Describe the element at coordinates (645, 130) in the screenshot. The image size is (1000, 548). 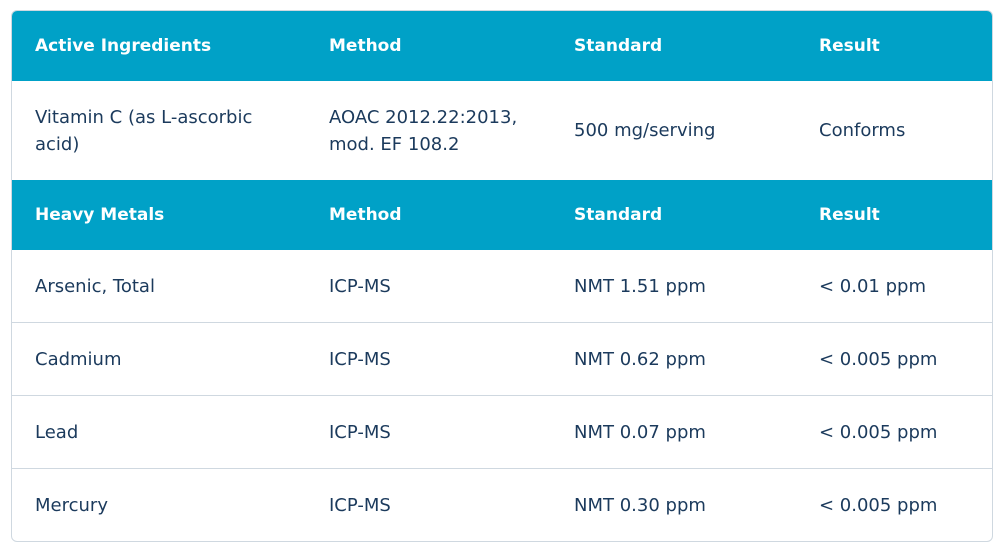
I see `data-cell: 500 mg/serving` at that location.